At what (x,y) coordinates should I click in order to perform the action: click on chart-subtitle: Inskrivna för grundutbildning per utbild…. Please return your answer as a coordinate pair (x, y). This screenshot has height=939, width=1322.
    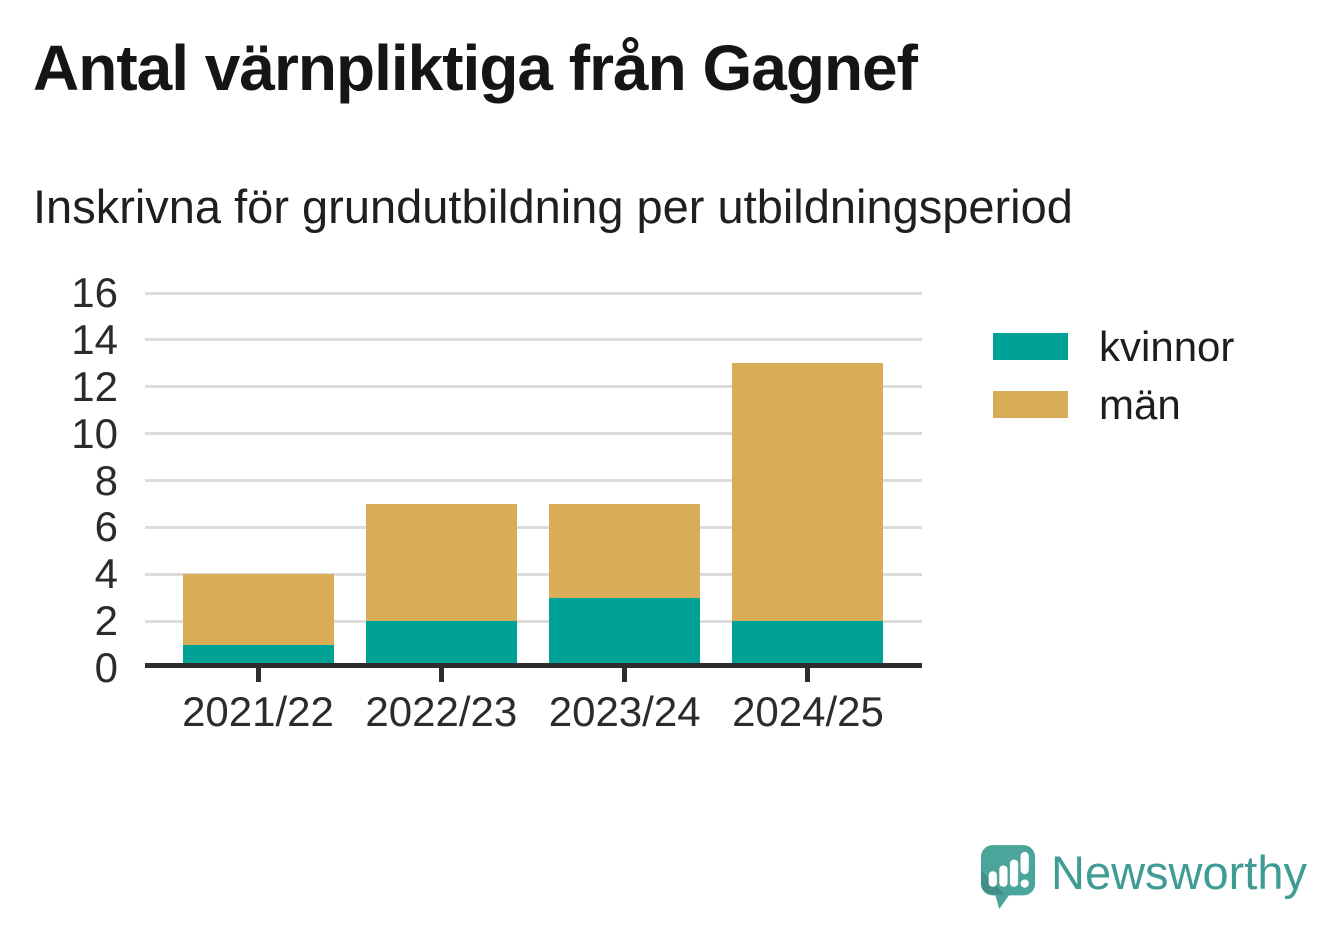
    Looking at the image, I should click on (553, 206).